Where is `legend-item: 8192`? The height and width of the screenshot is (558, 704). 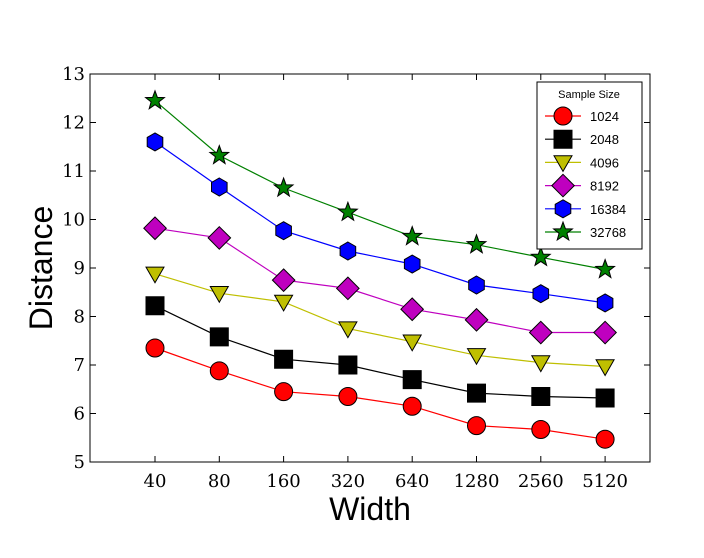 legend-item: 8192 is located at coordinates (582, 185).